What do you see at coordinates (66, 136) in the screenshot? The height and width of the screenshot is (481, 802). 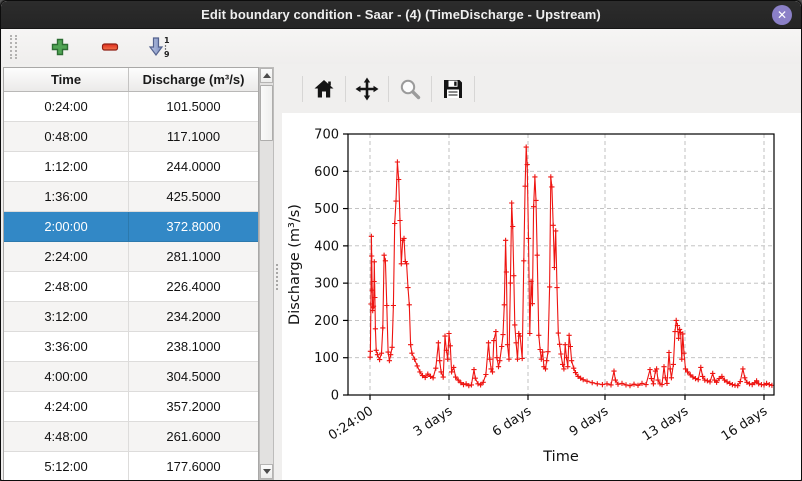 I see `time-cell: 0:48:00` at bounding box center [66, 136].